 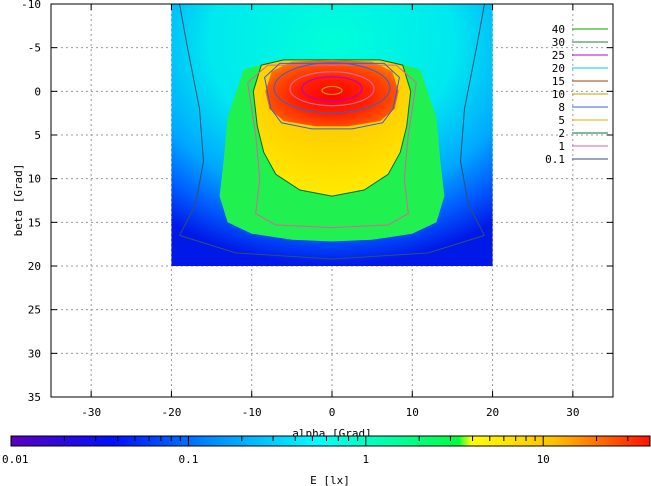 What do you see at coordinates (332, 412) in the screenshot?
I see `x-tick-label: 0` at bounding box center [332, 412].